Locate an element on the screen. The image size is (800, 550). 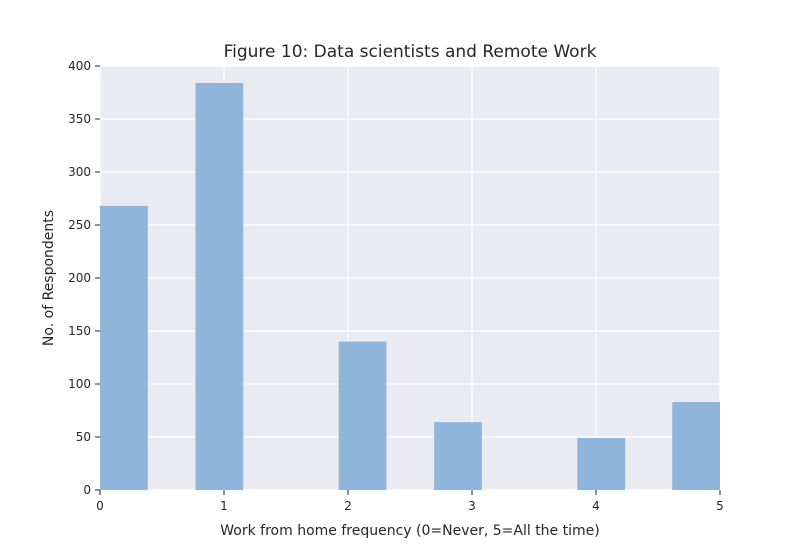
x-tick-label: 0 is located at coordinates (100, 506).